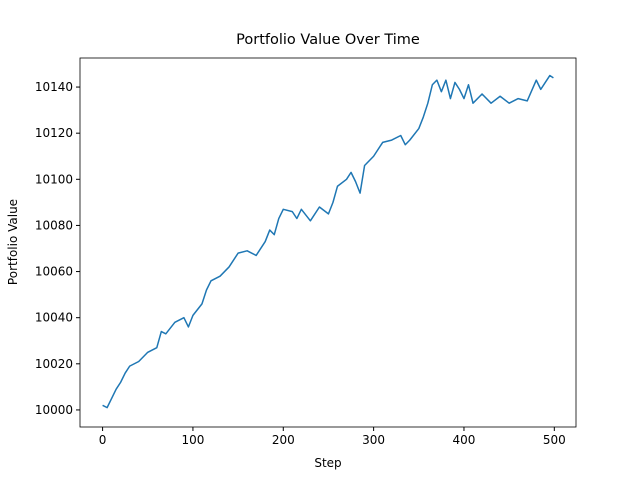 The width and height of the screenshot is (640, 484). I want to click on x-tick-label: 400, so click(464, 440).